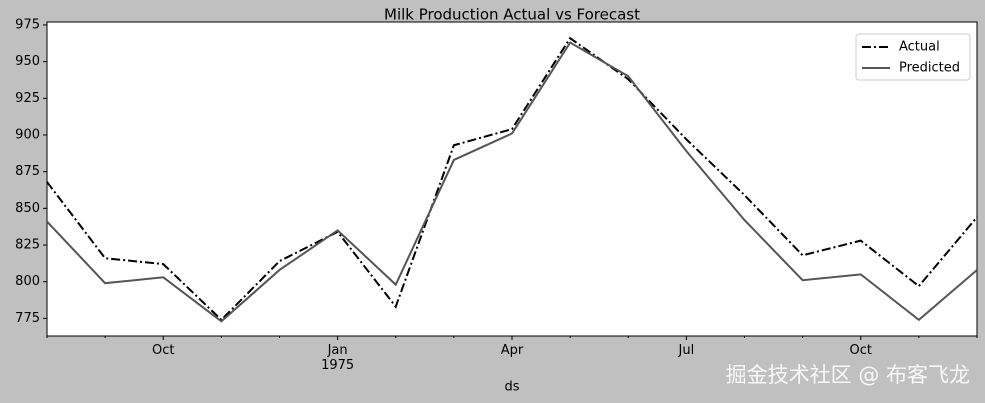  I want to click on x-axis-label: ds, so click(511, 387).